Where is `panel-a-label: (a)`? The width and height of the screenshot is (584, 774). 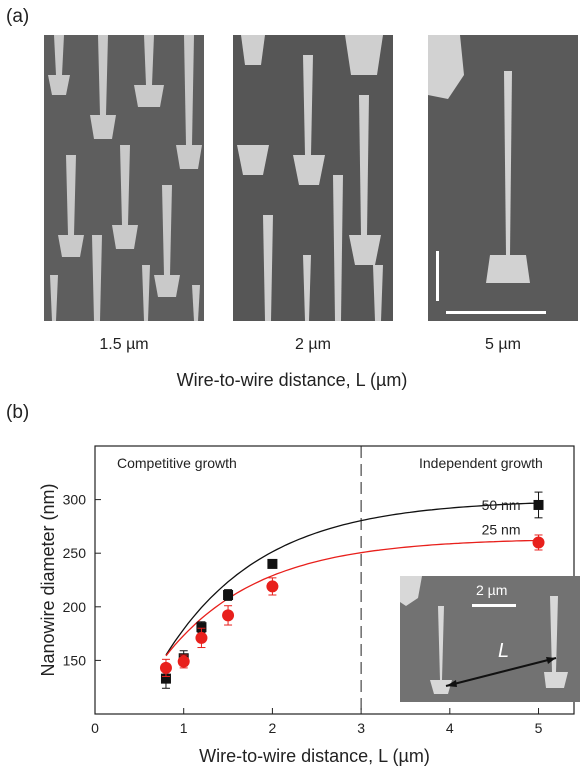 panel-a-label: (a) is located at coordinates (17, 17).